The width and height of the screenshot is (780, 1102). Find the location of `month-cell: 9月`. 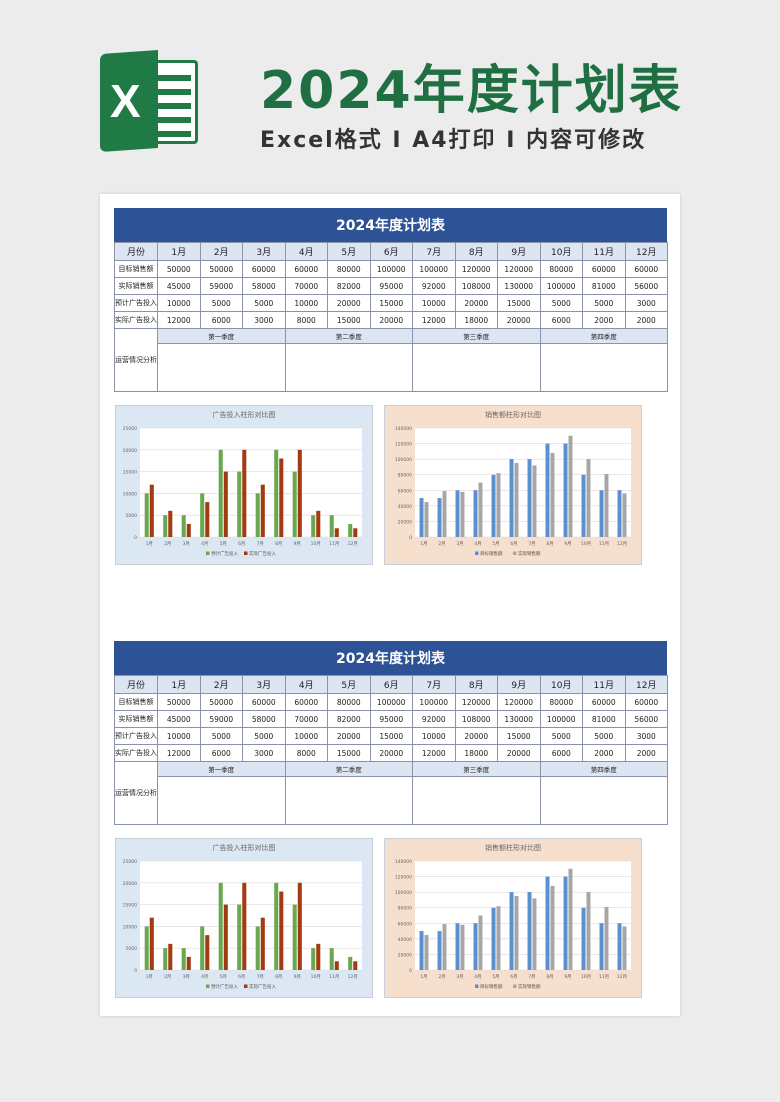

month-cell: 9月 is located at coordinates (519, 684).